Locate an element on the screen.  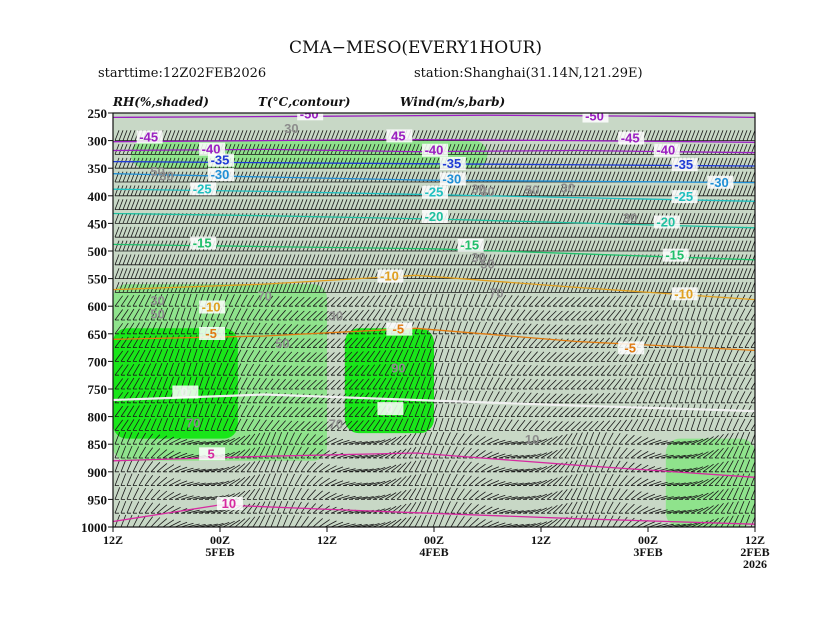
temperature-contour-label: 45 is located at coordinates (398, 135).